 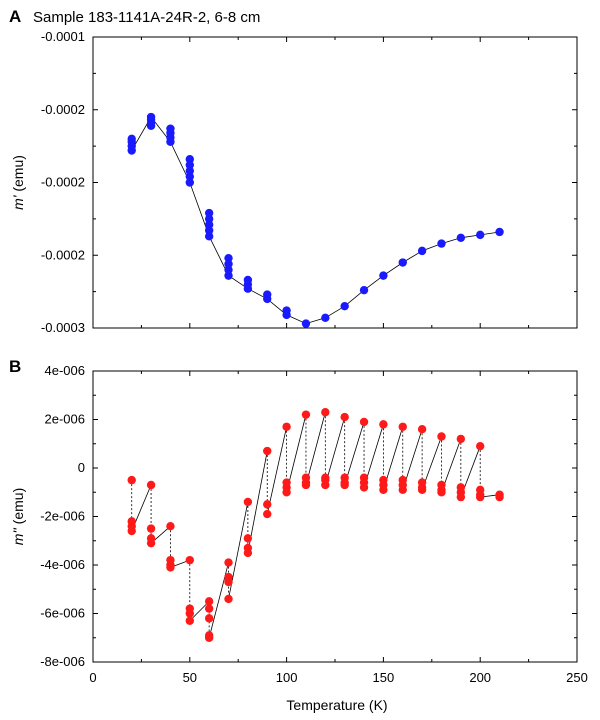 I want to click on y-tick-label-b-2: 0, so click(x=81, y=467).